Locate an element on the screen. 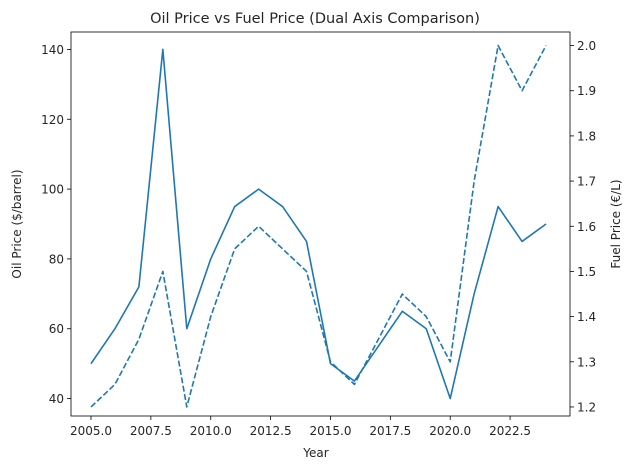  right-y-tick-label: 1.7 is located at coordinates (586, 182).